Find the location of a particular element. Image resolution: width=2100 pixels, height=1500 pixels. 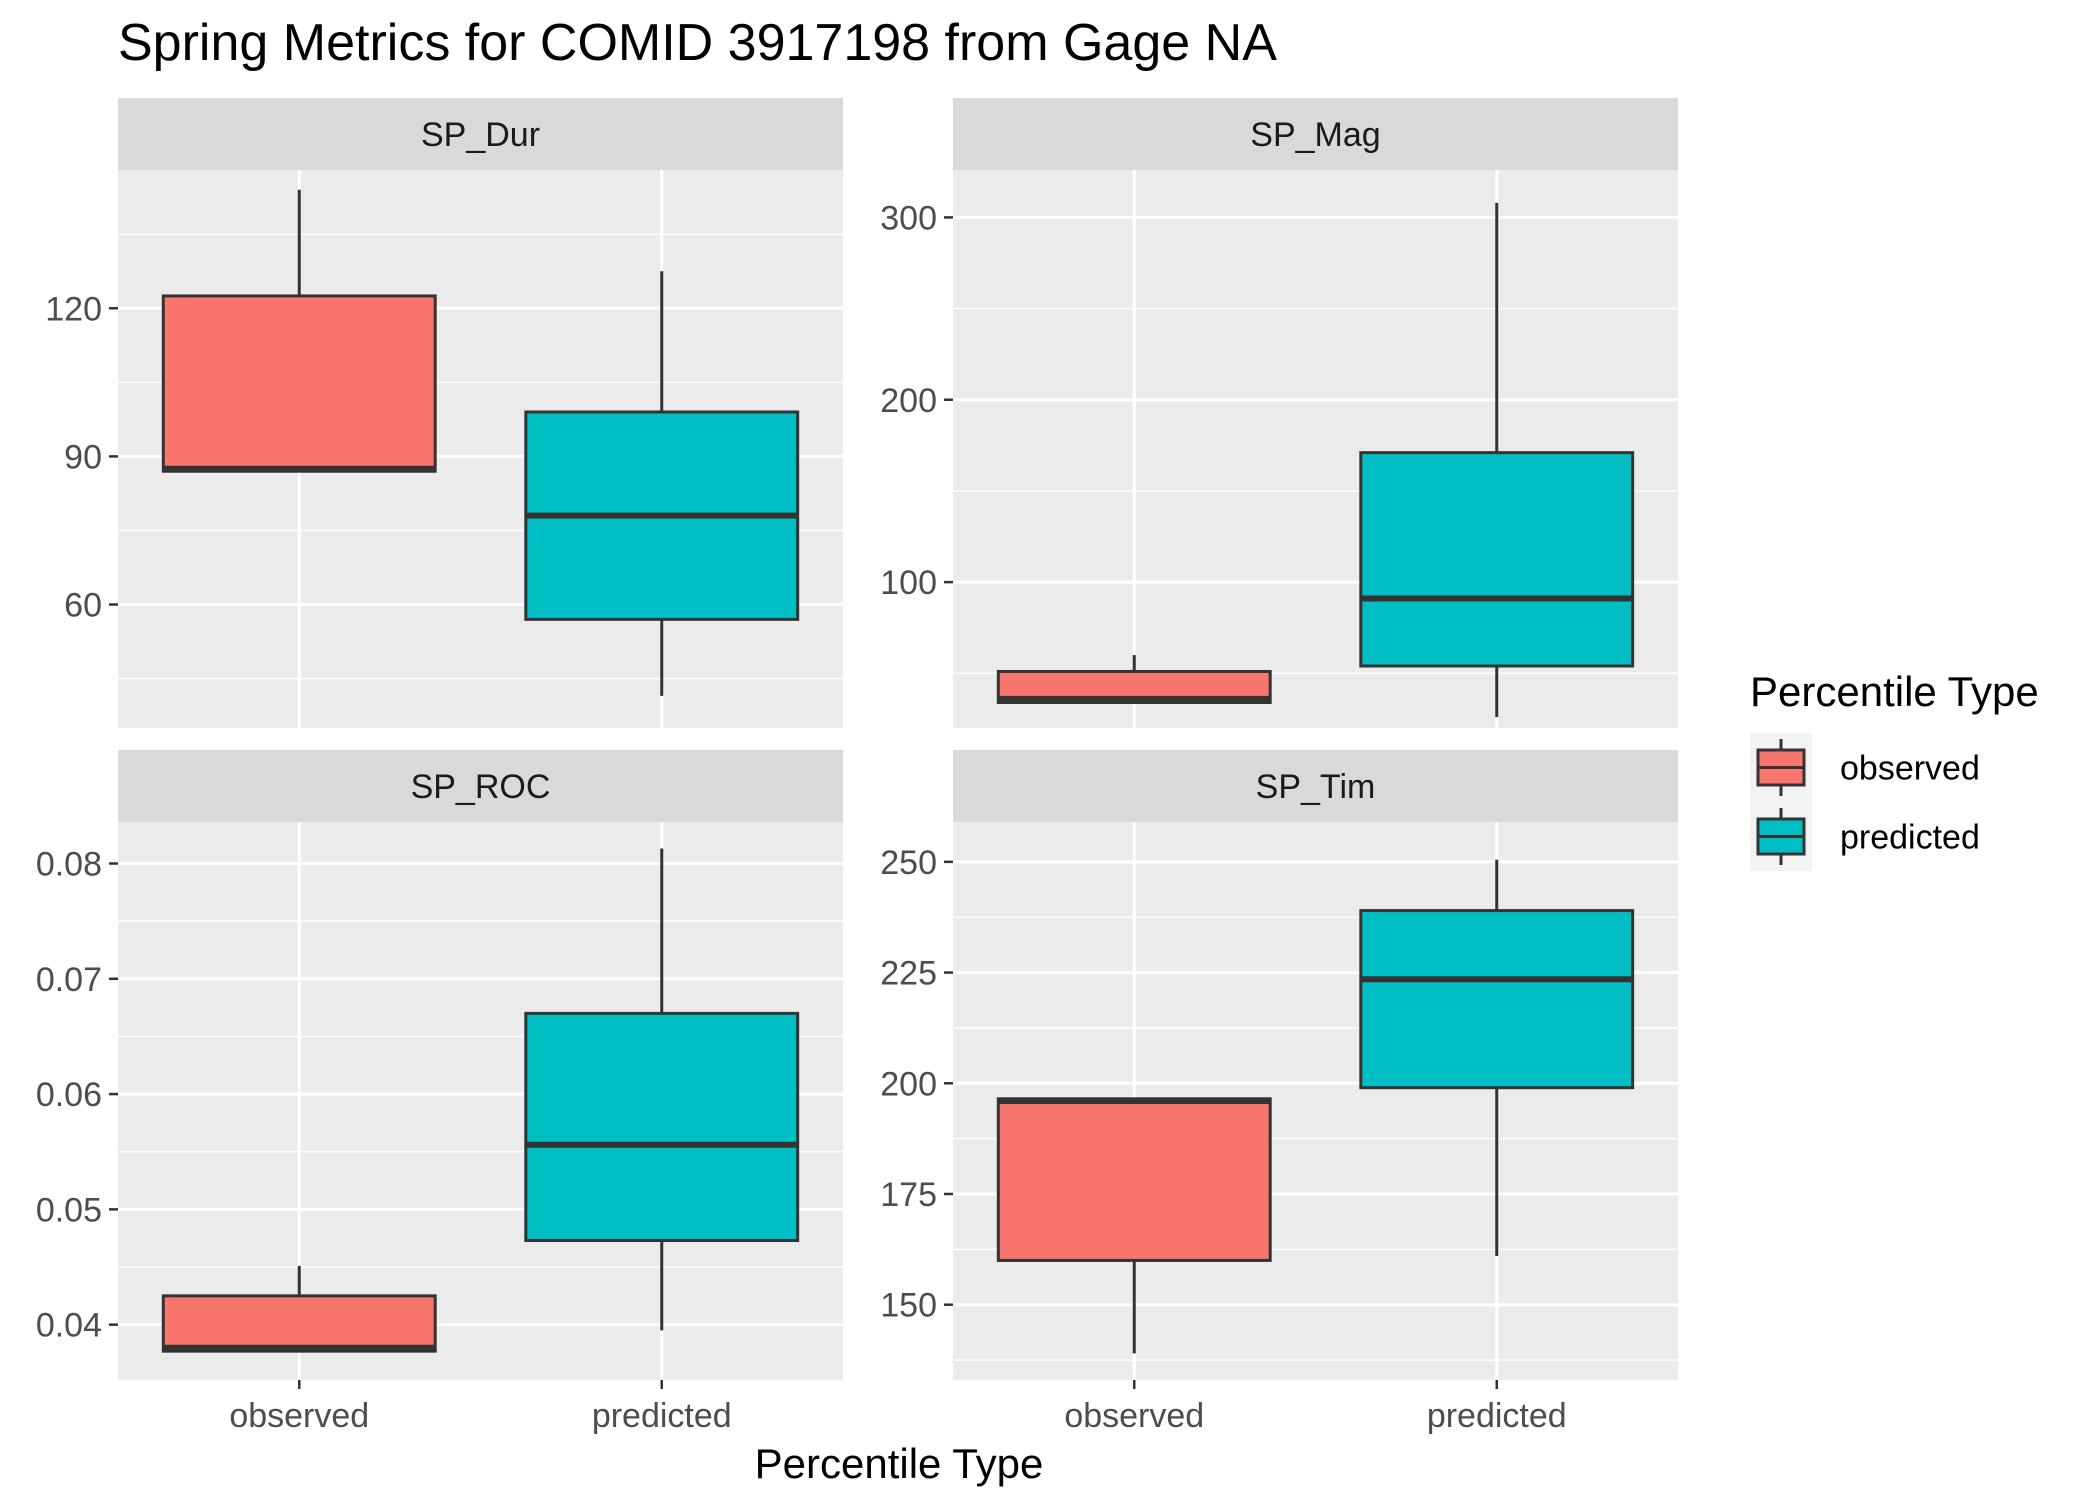

strip-label: SP_ROC is located at coordinates (481, 787).